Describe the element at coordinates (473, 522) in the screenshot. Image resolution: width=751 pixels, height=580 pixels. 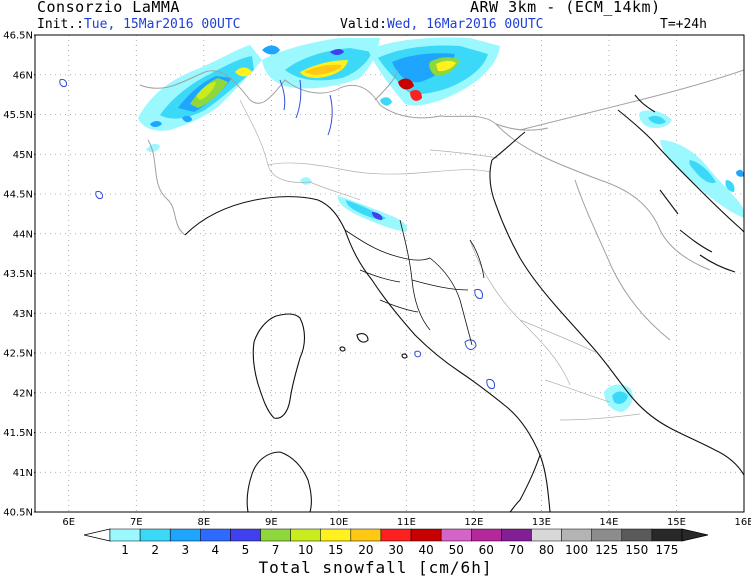
I see `lon-tick-label: 12E` at that location.